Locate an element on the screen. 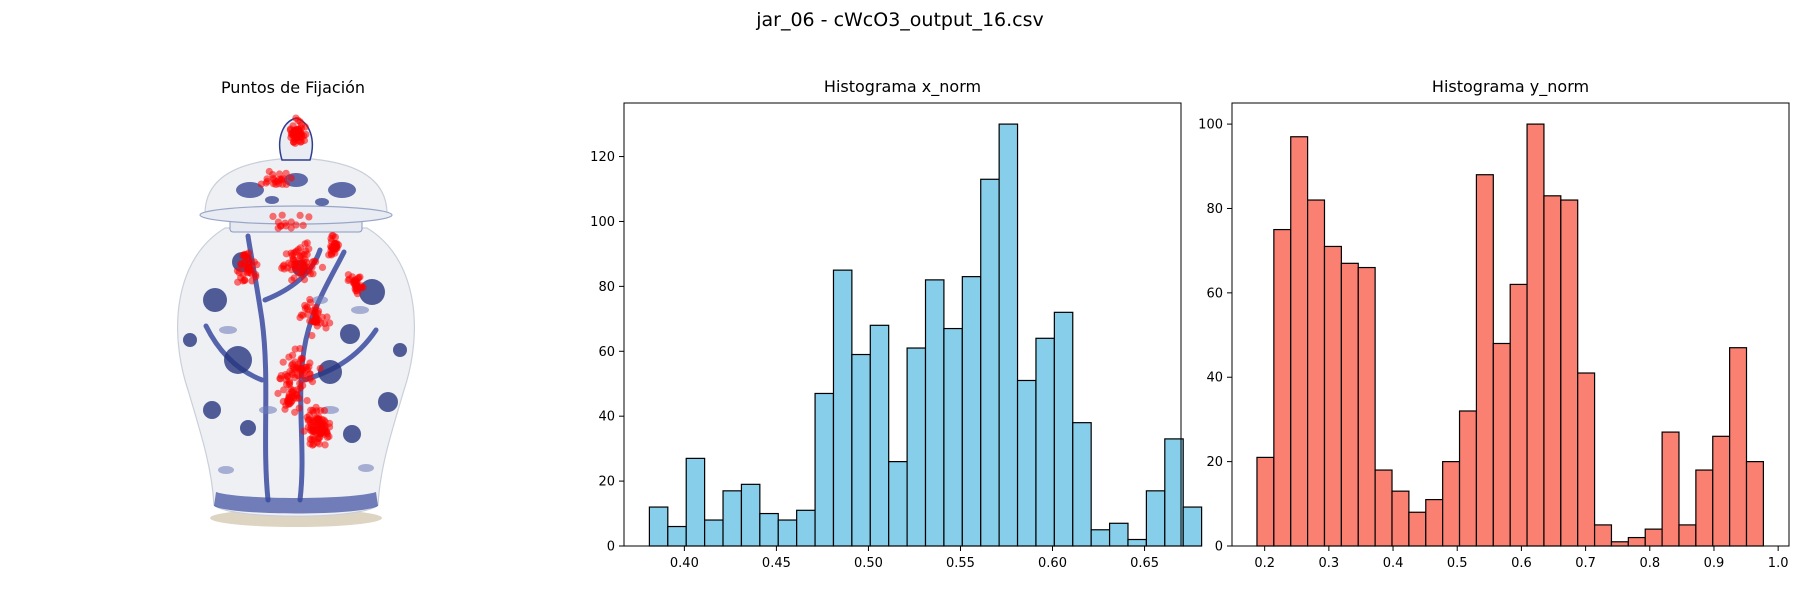 The image size is (1800, 600). y-tick-label: 20 is located at coordinates (606, 482).